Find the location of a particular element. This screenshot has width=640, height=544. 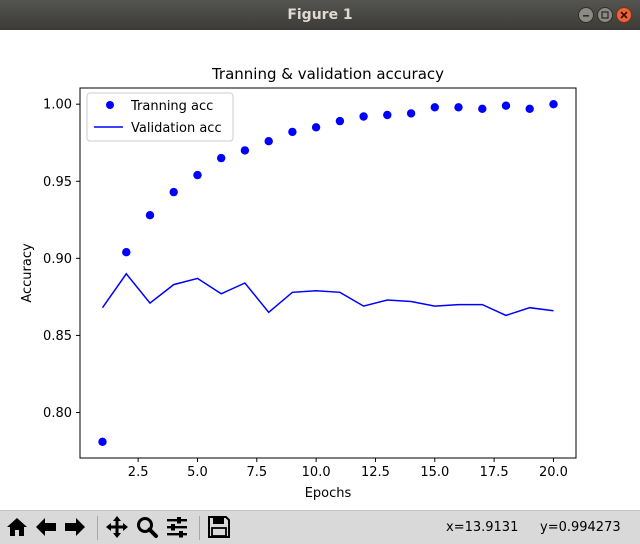

cursor-x-readout: x=13.9131 is located at coordinates (482, 527).